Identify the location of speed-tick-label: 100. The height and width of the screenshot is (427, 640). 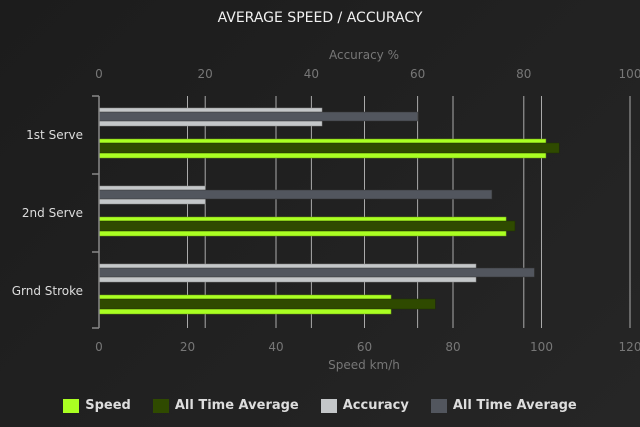
(541, 347).